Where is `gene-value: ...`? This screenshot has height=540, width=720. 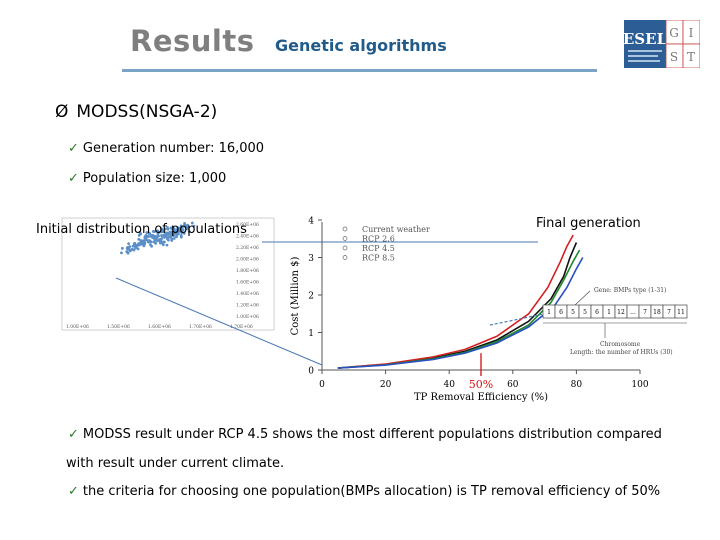 gene-value: ... is located at coordinates (633, 312).